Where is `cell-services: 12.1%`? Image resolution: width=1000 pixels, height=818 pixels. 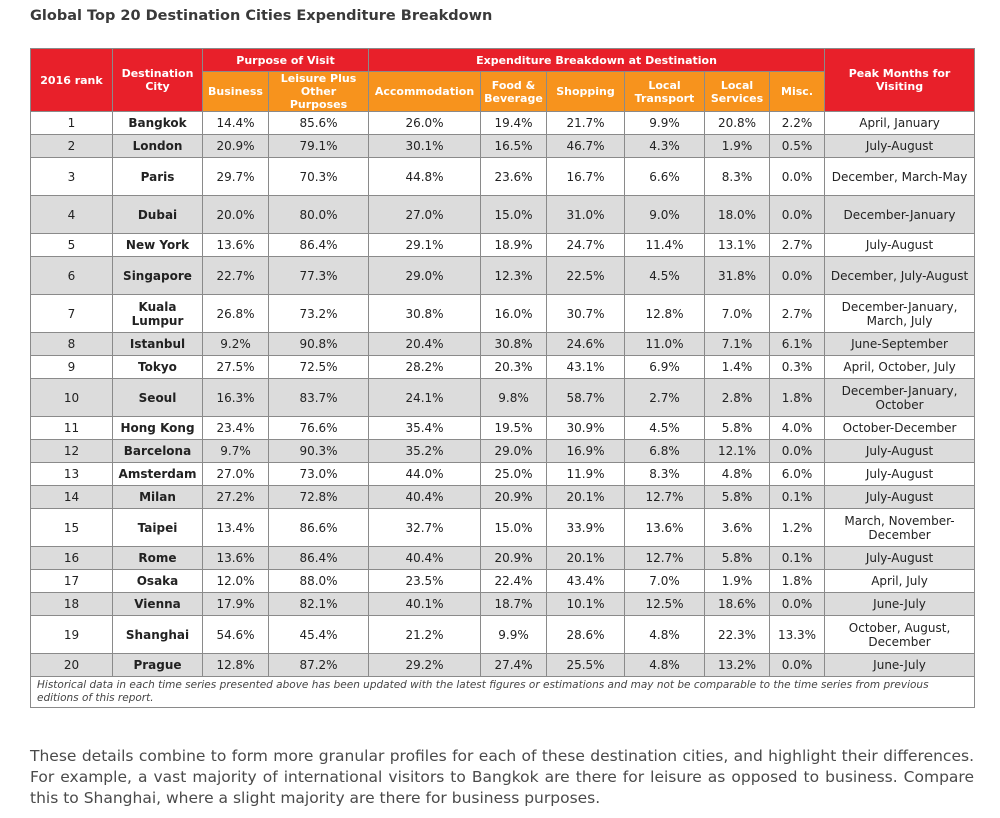
cell-services: 12.1% is located at coordinates (737, 451).